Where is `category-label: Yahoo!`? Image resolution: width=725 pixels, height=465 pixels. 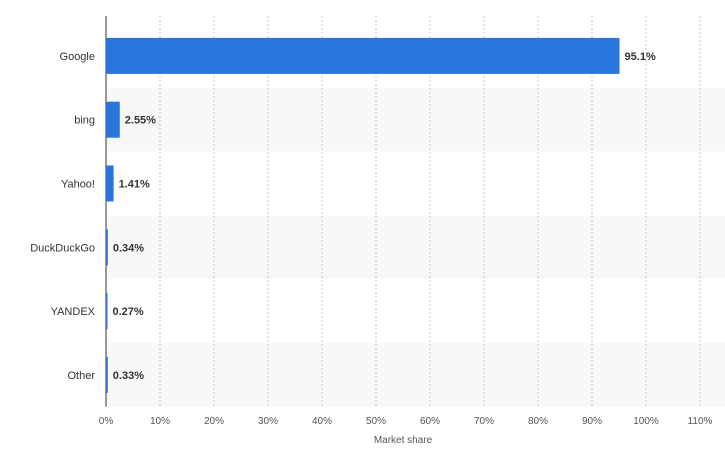
category-label: Yahoo! is located at coordinates (78, 185).